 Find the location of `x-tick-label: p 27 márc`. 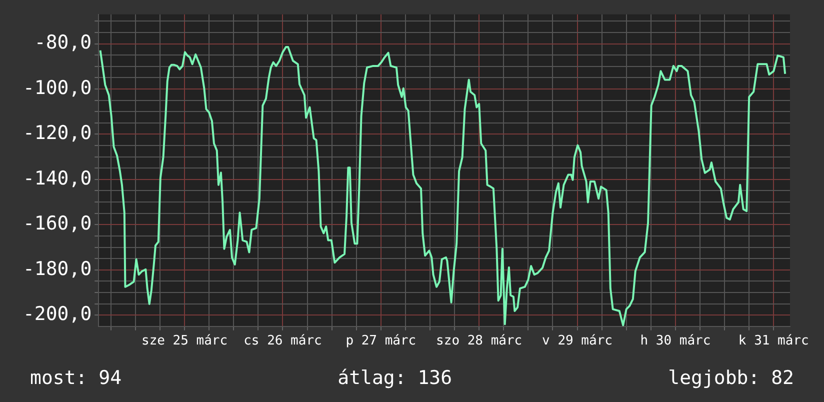

x-tick-label: p 27 márc is located at coordinates (381, 341).